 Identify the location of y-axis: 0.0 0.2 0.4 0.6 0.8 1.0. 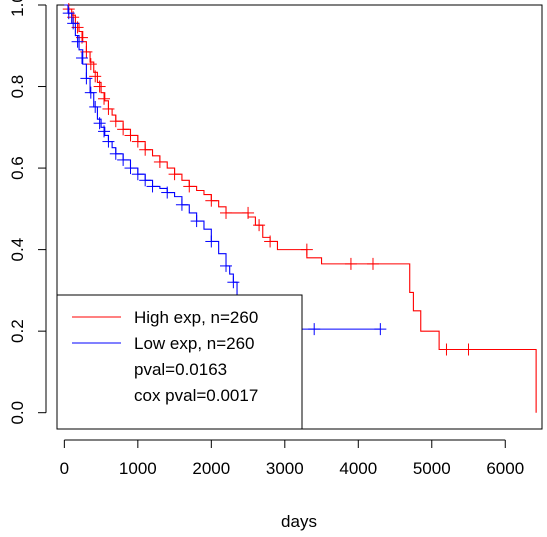
(27, 212).